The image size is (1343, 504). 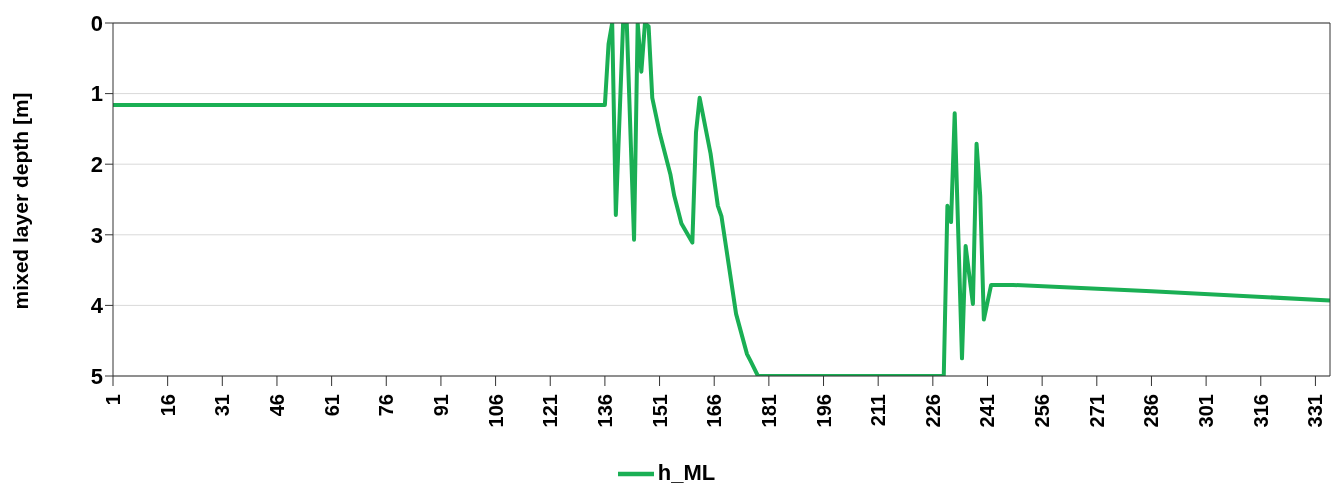 I want to click on x-tick-label: 136, so click(x=604, y=411).